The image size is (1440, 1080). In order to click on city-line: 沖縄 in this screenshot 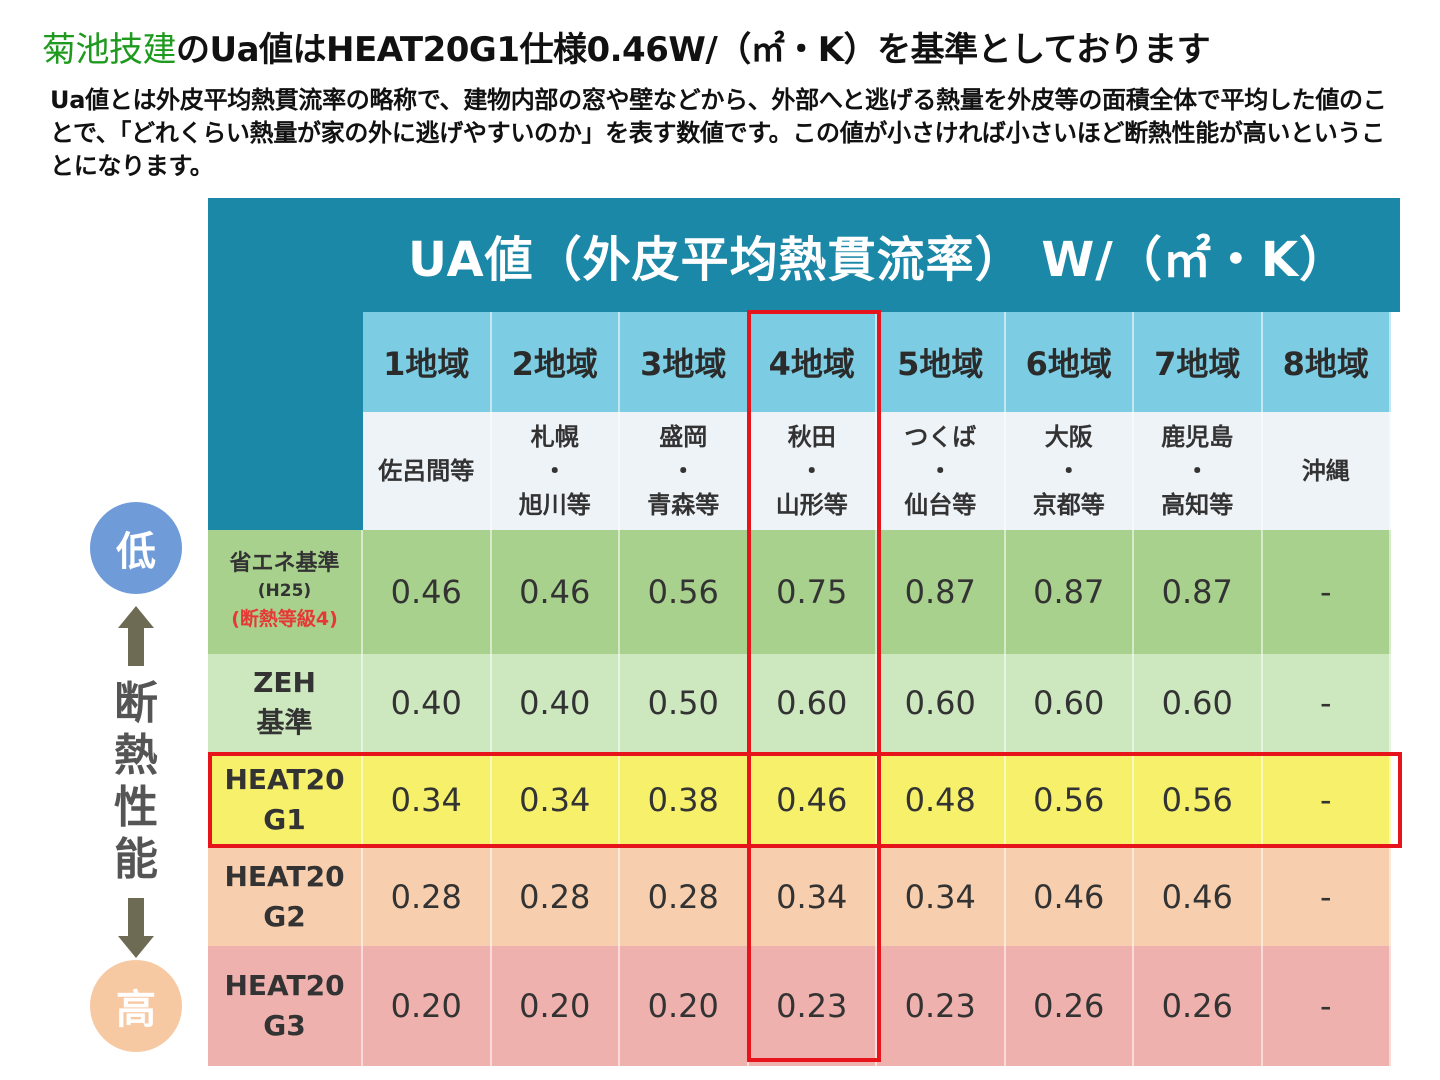, I will do `click(1325, 471)`.